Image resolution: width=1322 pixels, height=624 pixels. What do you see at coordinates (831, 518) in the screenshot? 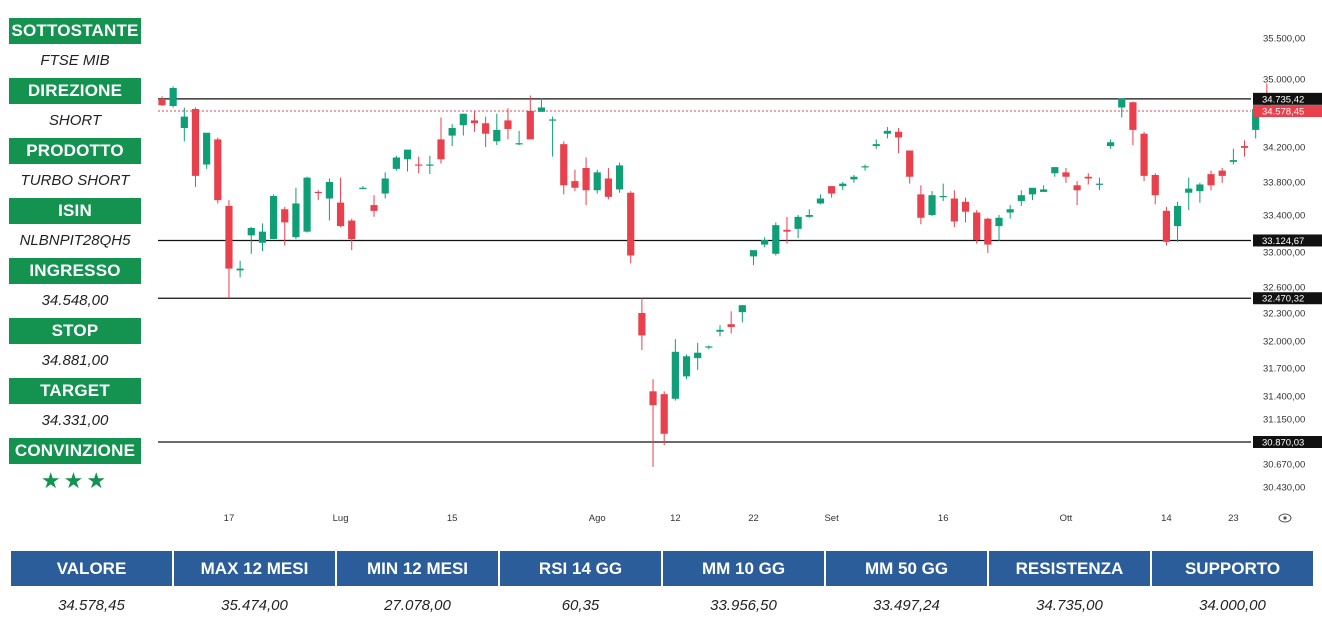
I see `x-tick-label-6: Set` at bounding box center [831, 518].